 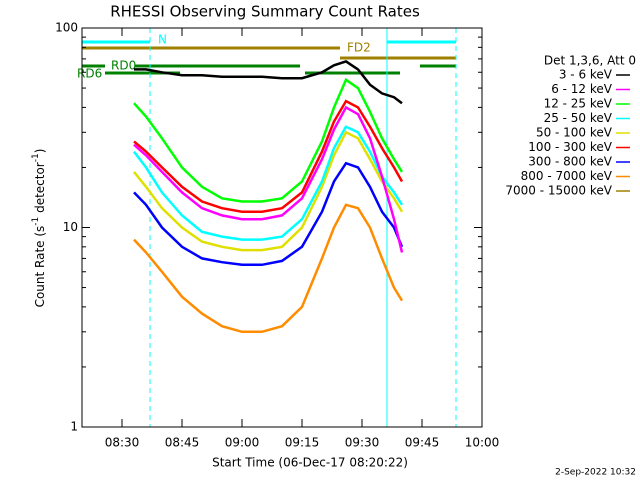 What do you see at coordinates (40, 267) in the screenshot?
I see `y-label-part: Count Rate (s` at bounding box center [40, 267].